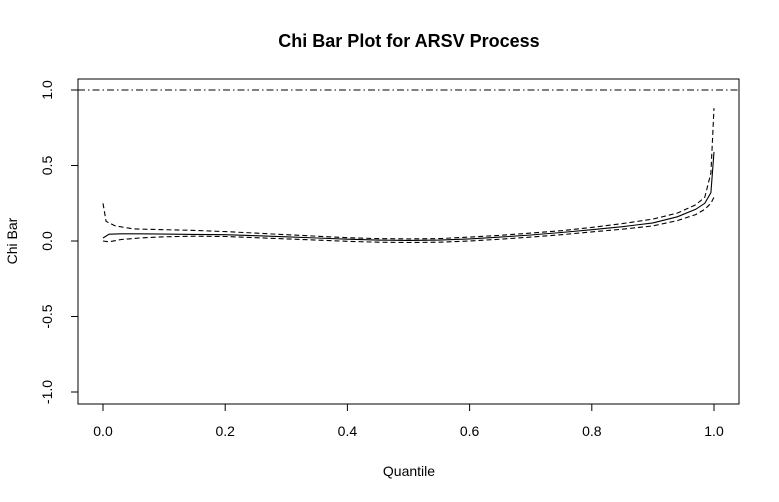 The image size is (779, 502). I want to click on y-tick-label: 0.0, so click(47, 241).